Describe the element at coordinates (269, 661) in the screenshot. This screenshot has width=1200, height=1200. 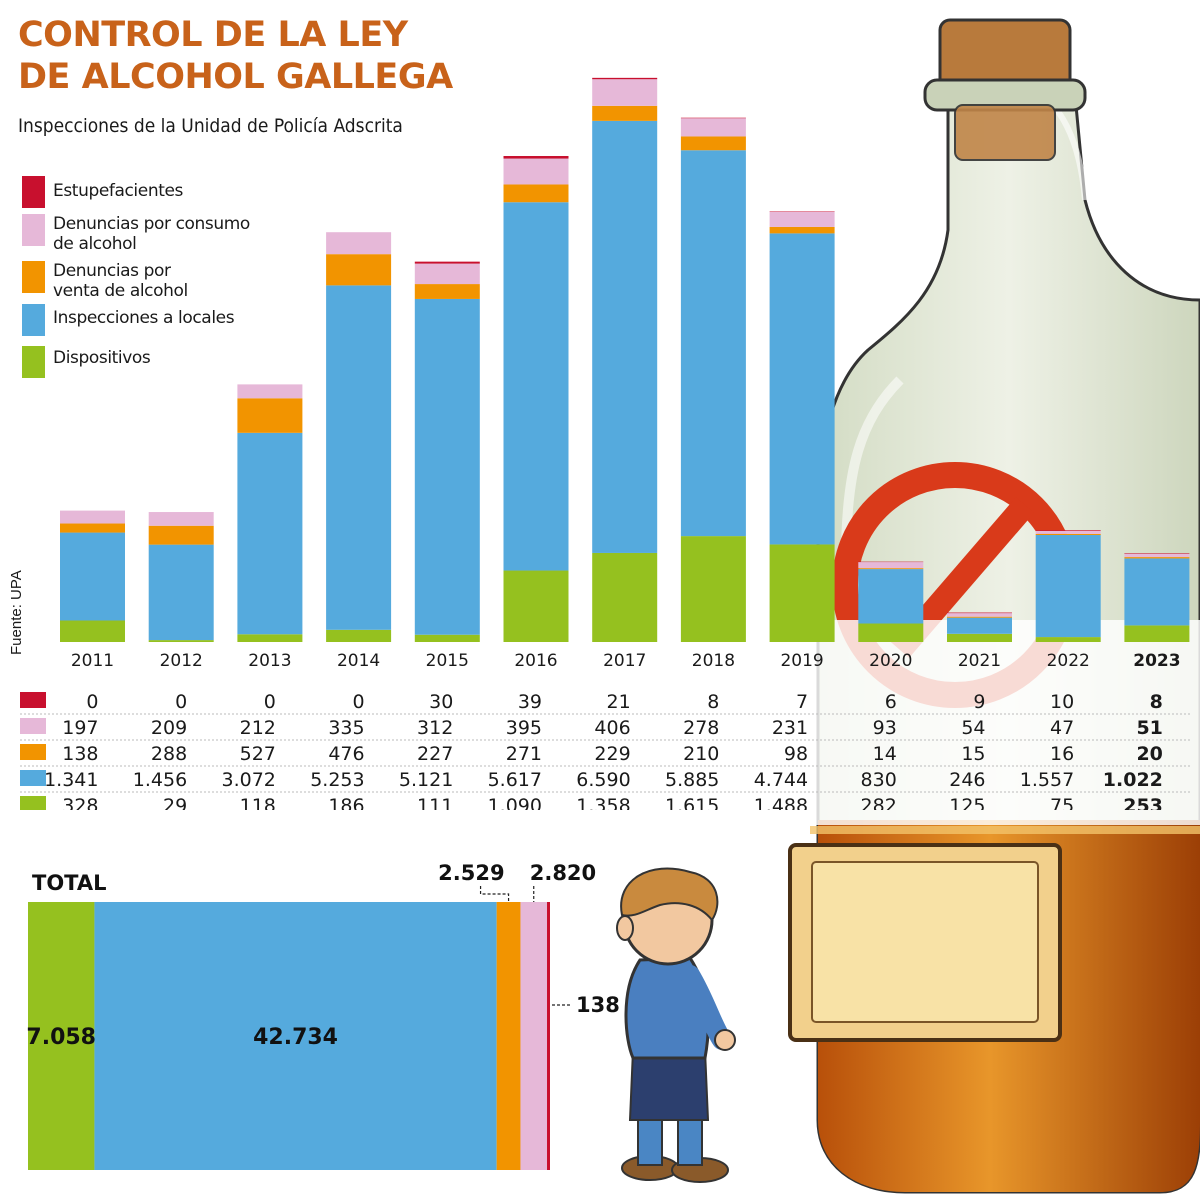
I see `x-tick-label: 2013` at that location.